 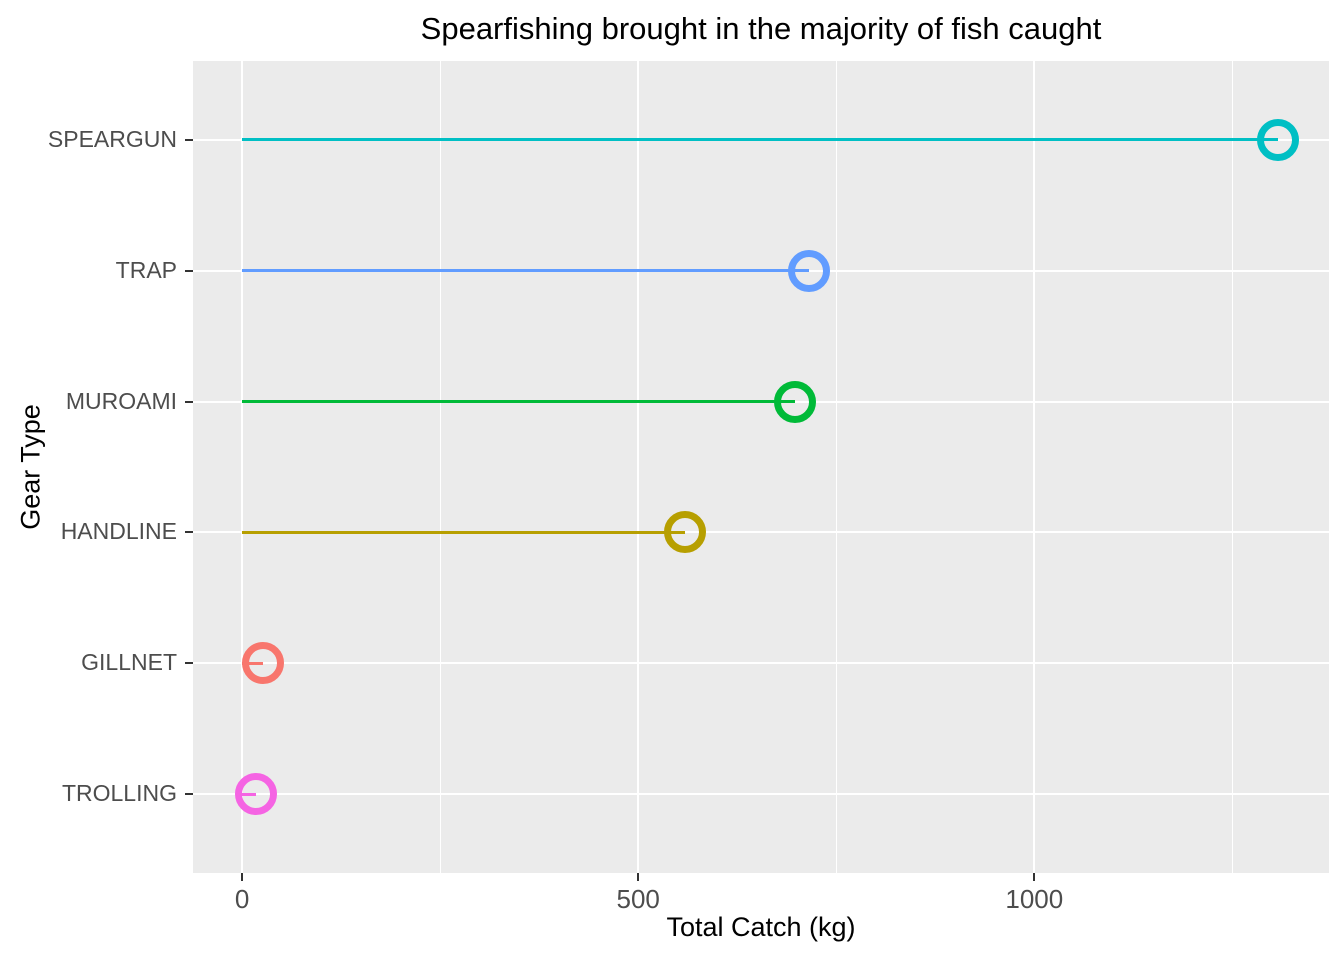 I want to click on y-tick-label: GILLNET, so click(x=129, y=662).